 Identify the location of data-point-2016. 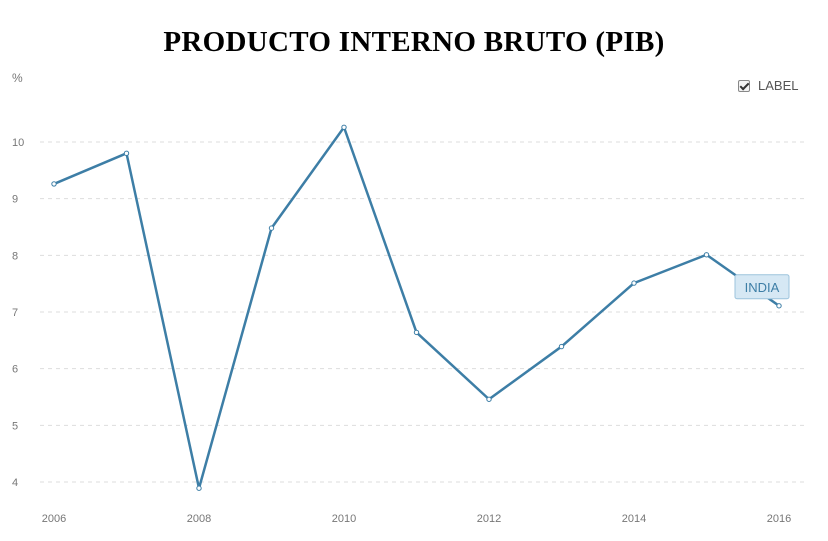
(779, 306).